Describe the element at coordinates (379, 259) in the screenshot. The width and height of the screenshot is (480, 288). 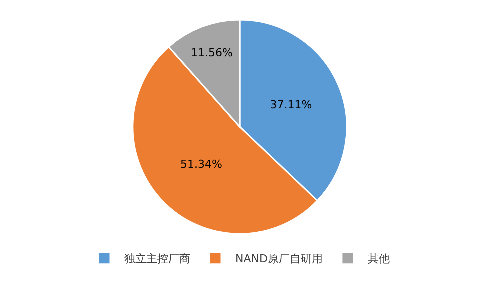
I see `legend-label: 其他` at that location.